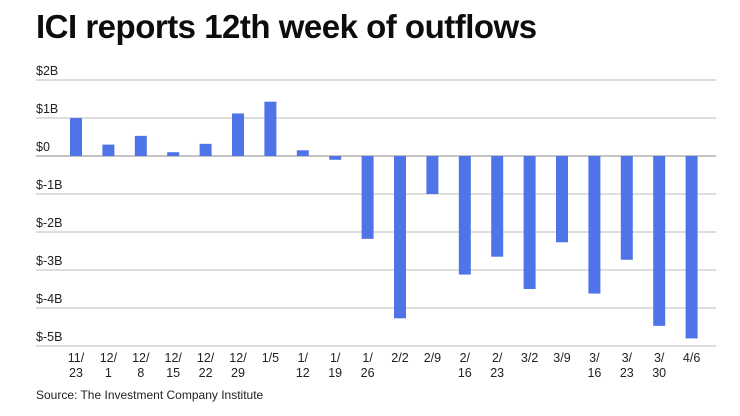 This screenshot has height=416, width=740. I want to click on y-axis-ticks: $2B $1B $0 $-1B $-2B $-3B $-4B $-5B, so click(49, 204).